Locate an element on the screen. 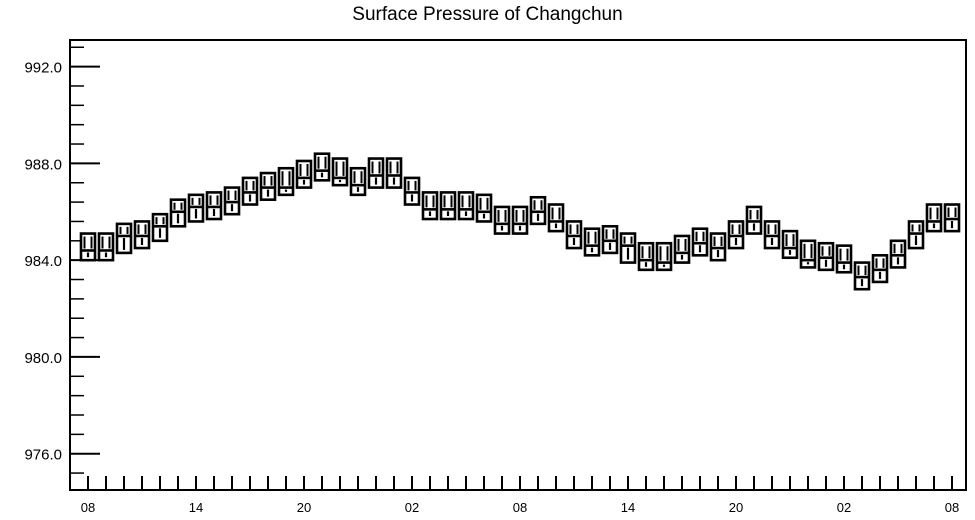 This screenshot has width=975, height=520. y-tick-label: 992.0 is located at coordinates (43, 68).